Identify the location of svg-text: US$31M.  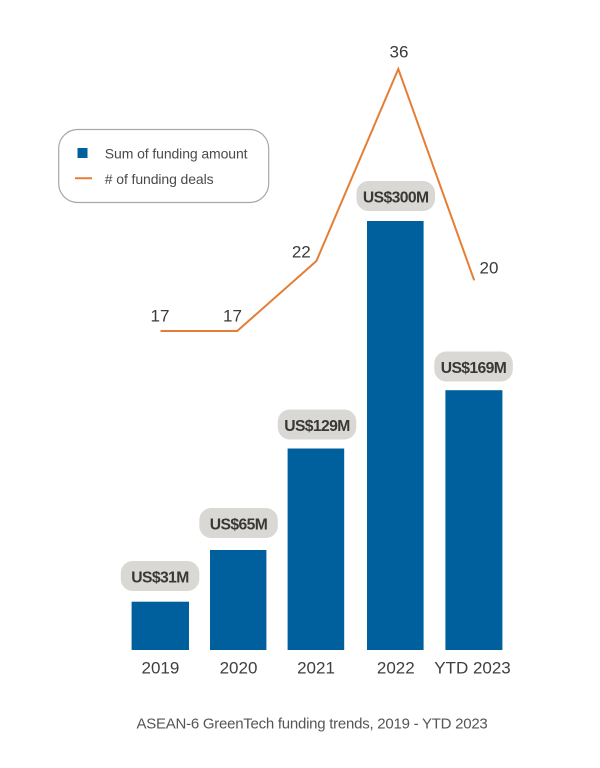
(160, 578).